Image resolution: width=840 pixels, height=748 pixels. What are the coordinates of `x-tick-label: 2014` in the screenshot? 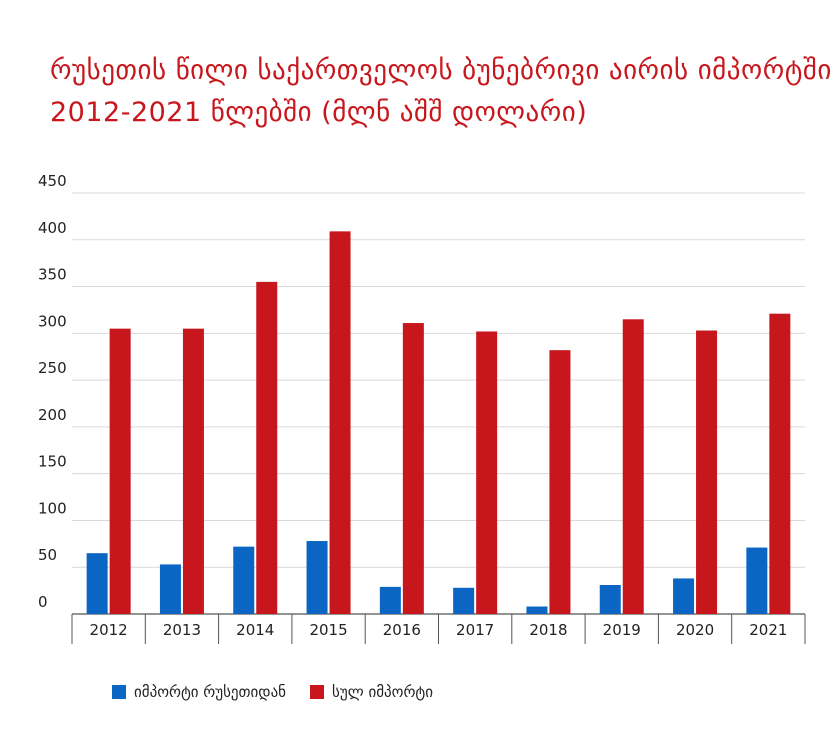 It's located at (255, 630).